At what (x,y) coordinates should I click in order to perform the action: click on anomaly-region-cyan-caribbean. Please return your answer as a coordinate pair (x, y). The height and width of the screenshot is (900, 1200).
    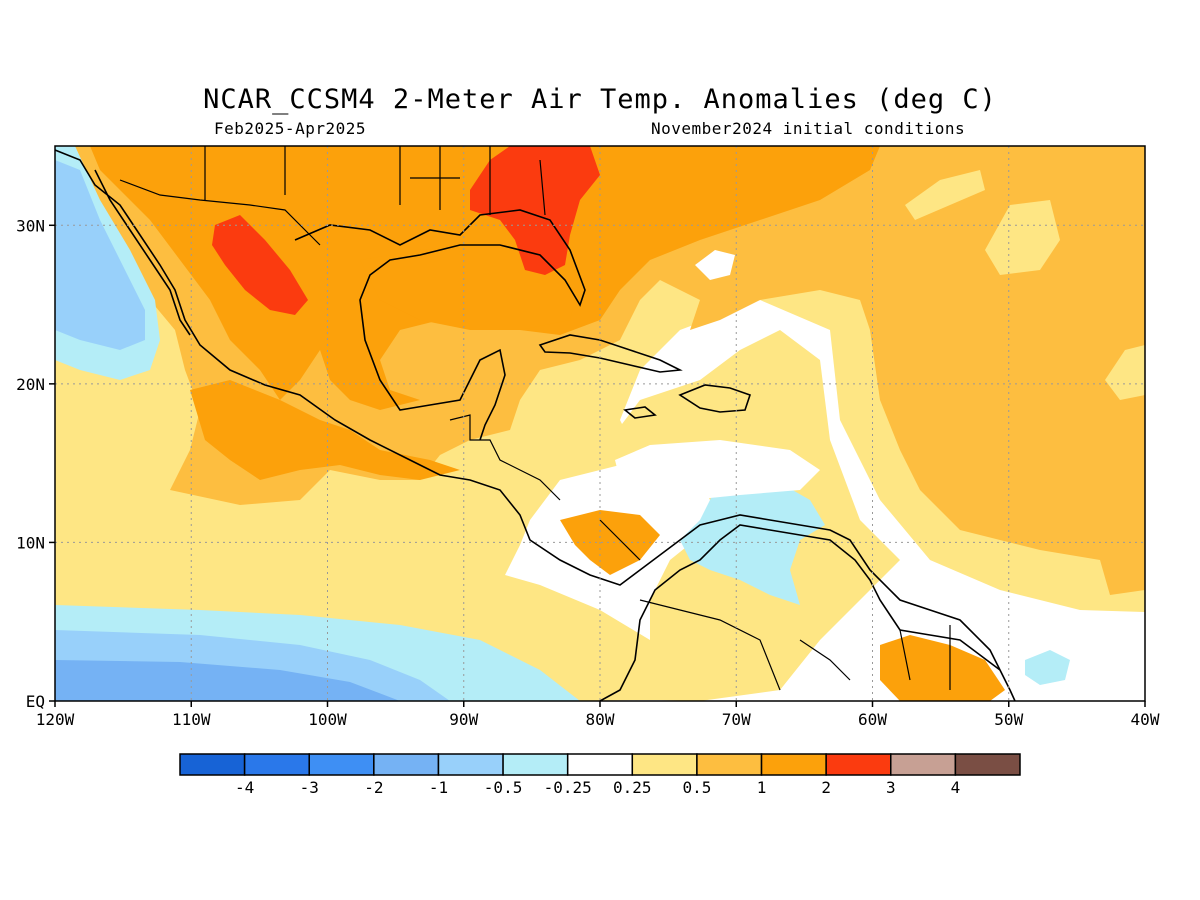
    Looking at the image, I should click on (752, 540).